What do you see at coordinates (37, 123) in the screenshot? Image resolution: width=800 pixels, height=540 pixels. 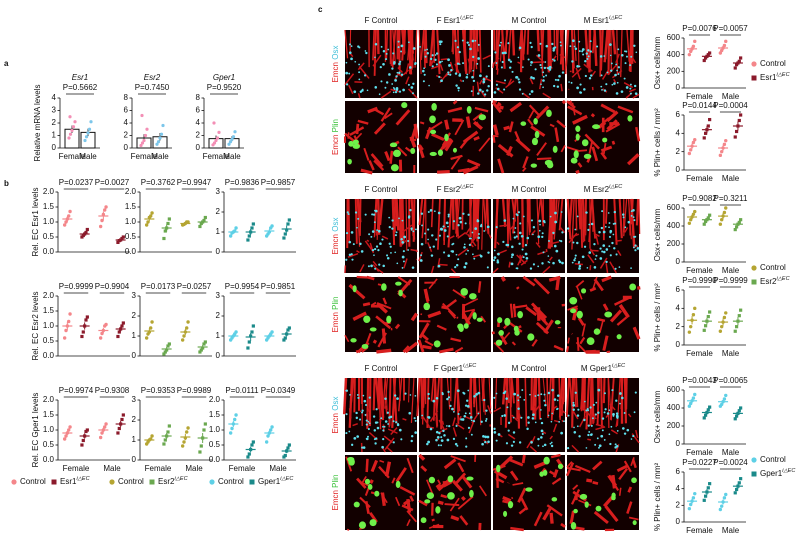 I see `y-axis-label: Relative mRNA levels` at bounding box center [37, 123].